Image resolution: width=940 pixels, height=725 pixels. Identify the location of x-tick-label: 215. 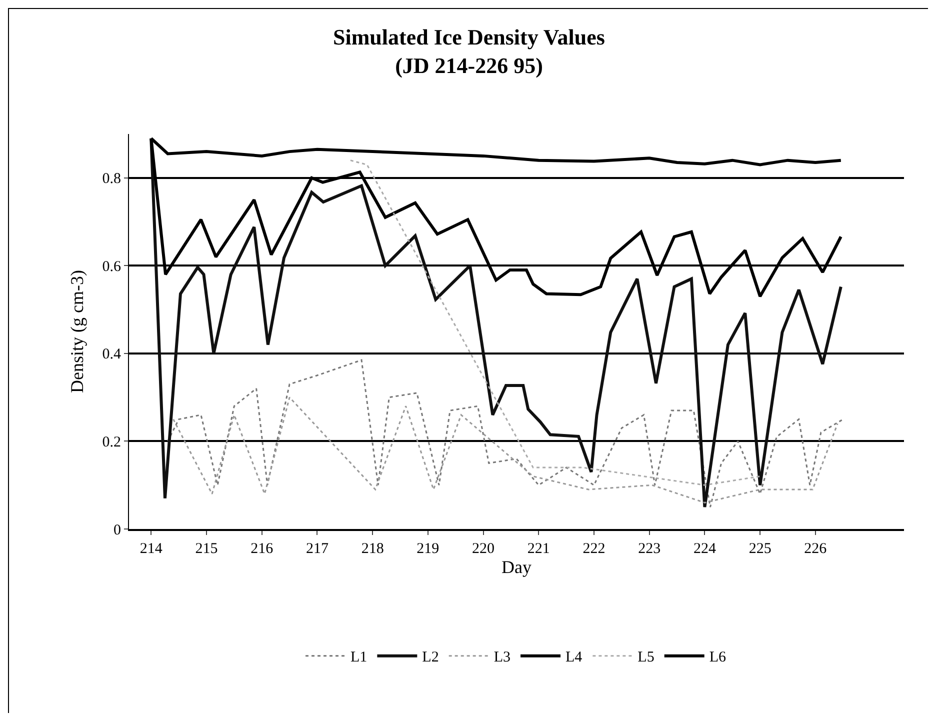
(206, 549).